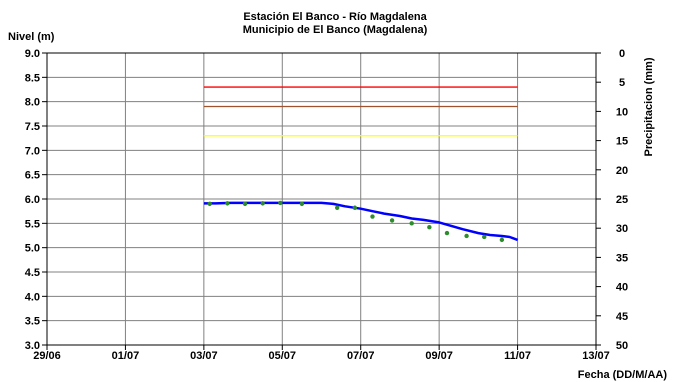 This screenshot has height=382, width=673. What do you see at coordinates (32, 127) in the screenshot?
I see `y-tick-label: 7.5` at bounding box center [32, 127].